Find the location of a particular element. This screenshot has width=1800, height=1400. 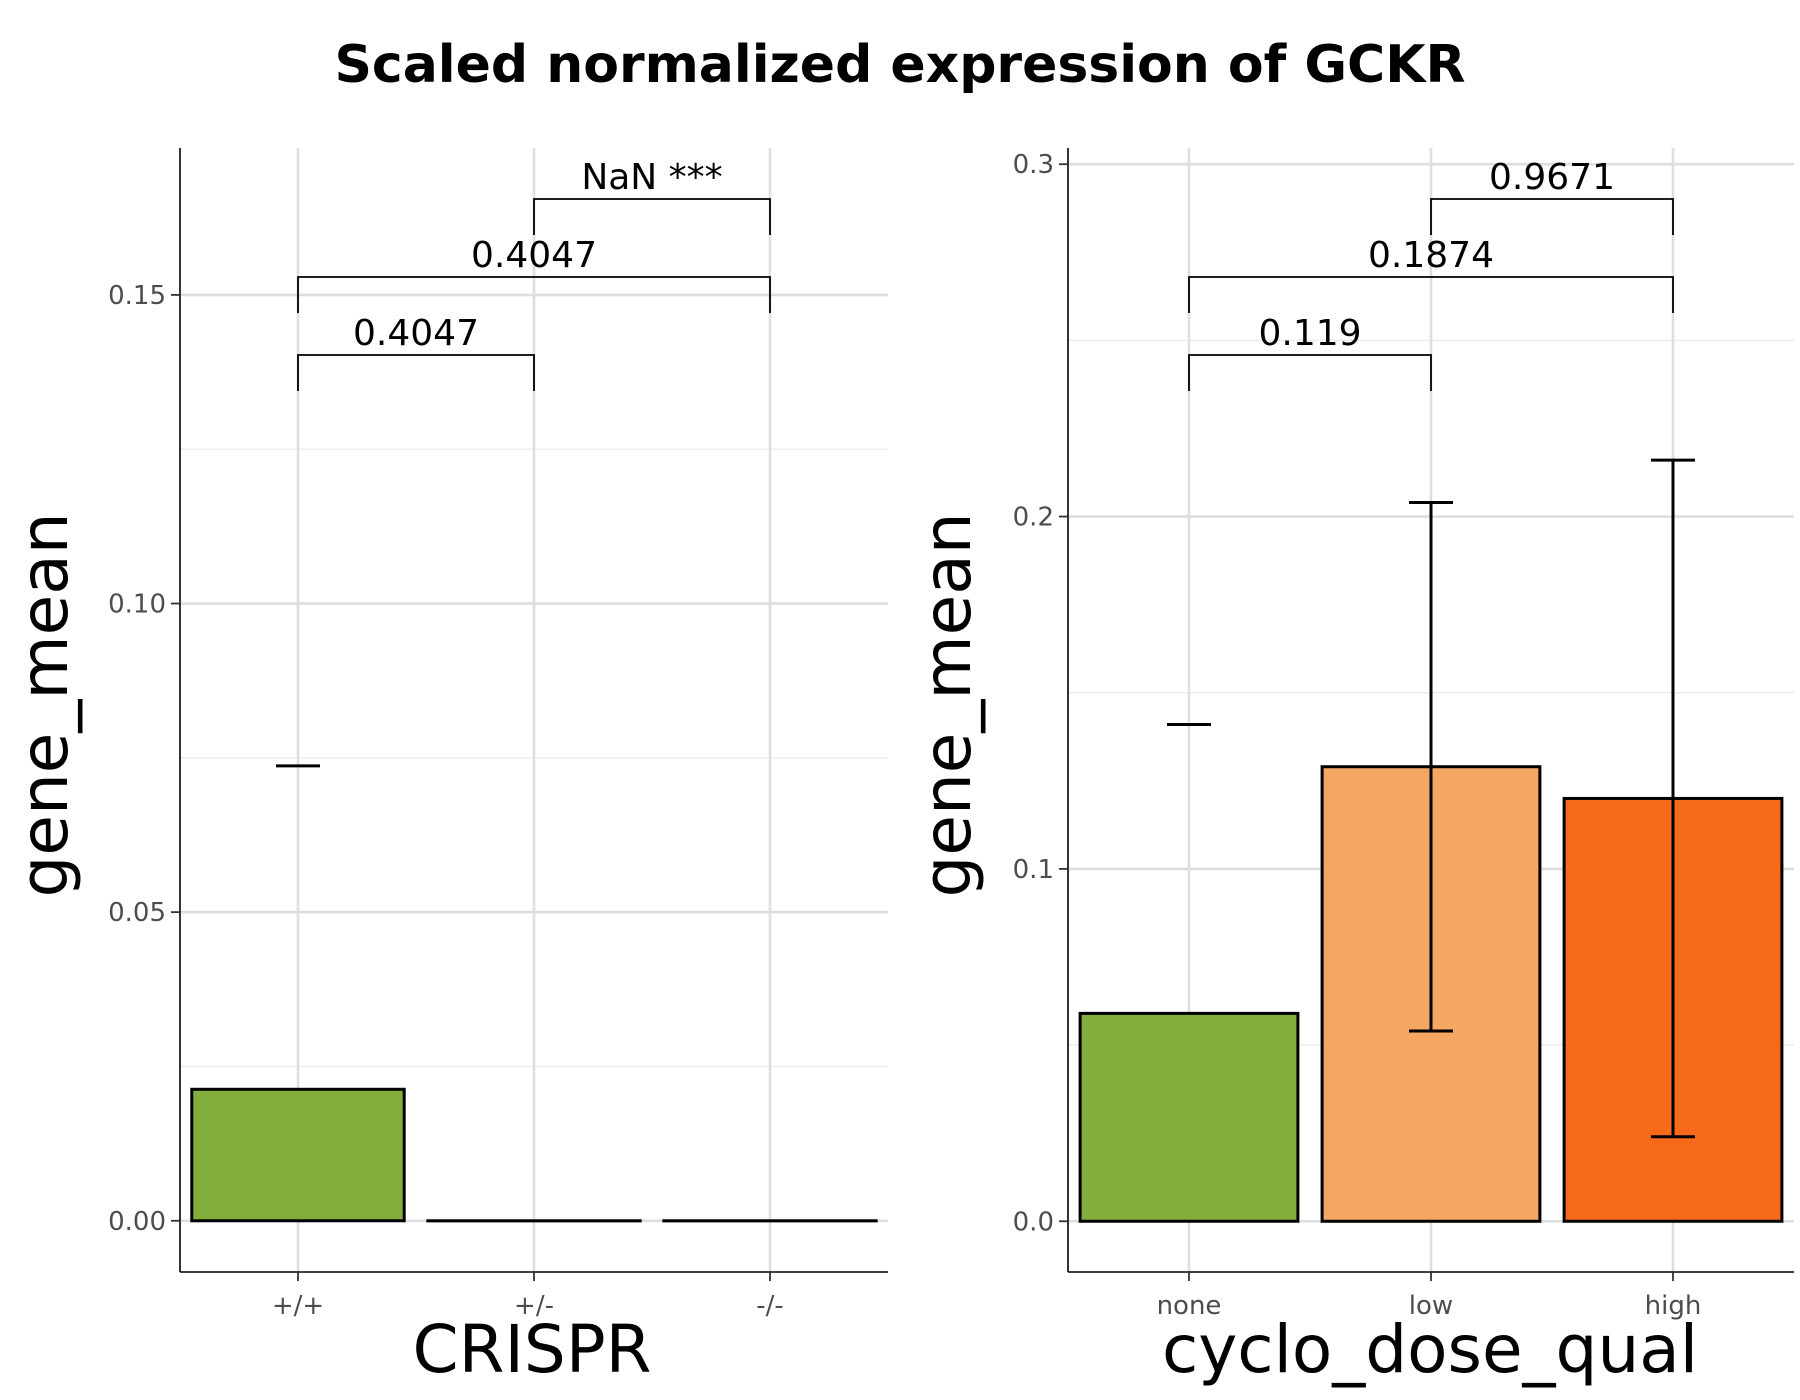

panel-2-x-tick-label: low is located at coordinates (1431, 1306).